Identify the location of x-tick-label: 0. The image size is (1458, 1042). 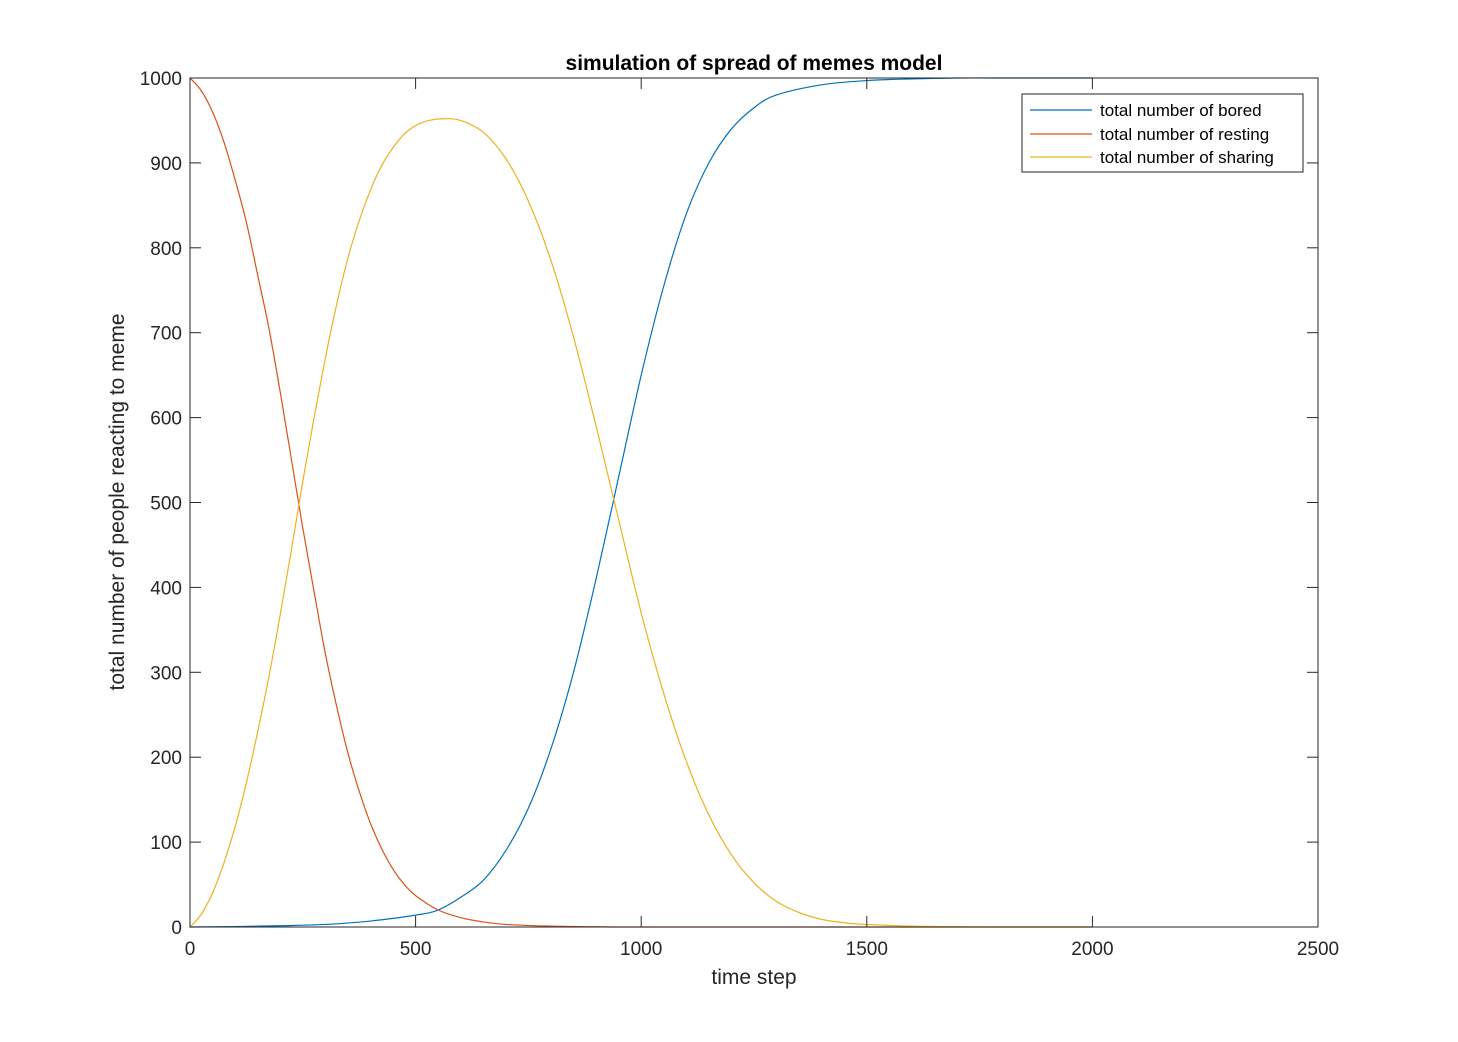
(190, 949).